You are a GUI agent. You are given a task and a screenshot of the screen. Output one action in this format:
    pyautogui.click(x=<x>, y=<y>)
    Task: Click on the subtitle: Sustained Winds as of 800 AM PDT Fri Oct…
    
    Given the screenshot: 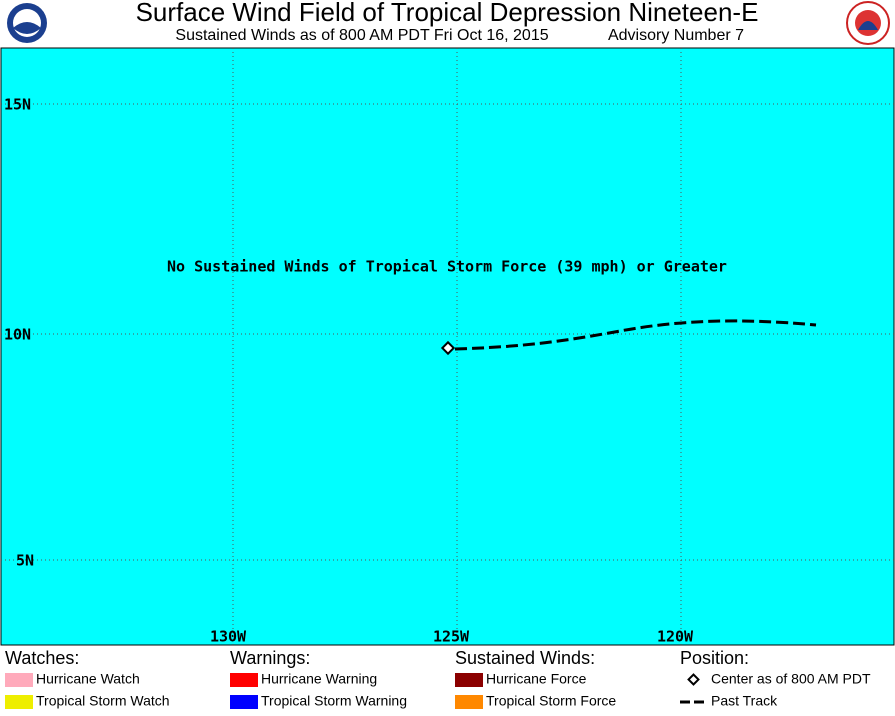 What is the action you would take?
    pyautogui.click(x=361, y=35)
    